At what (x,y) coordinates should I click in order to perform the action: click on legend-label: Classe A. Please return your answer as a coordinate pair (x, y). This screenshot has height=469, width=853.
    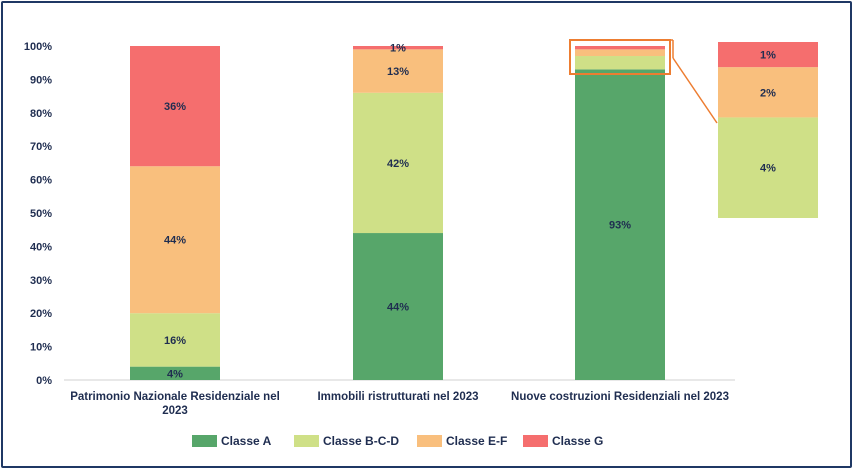
    Looking at the image, I should click on (246, 441).